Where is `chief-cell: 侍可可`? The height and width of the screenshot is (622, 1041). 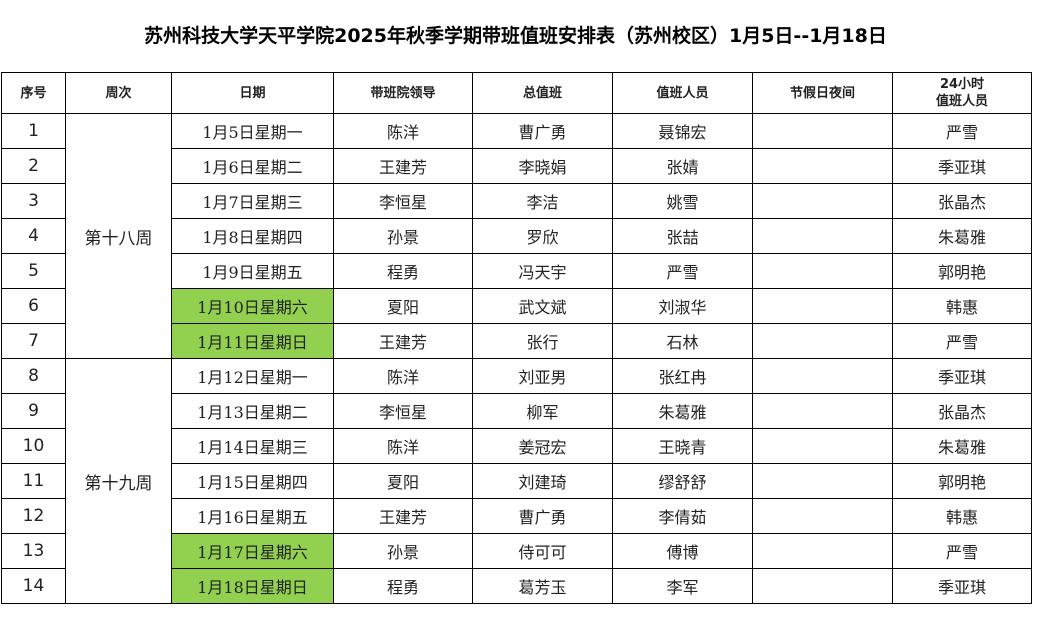 chief-cell: 侍可可 is located at coordinates (542, 551).